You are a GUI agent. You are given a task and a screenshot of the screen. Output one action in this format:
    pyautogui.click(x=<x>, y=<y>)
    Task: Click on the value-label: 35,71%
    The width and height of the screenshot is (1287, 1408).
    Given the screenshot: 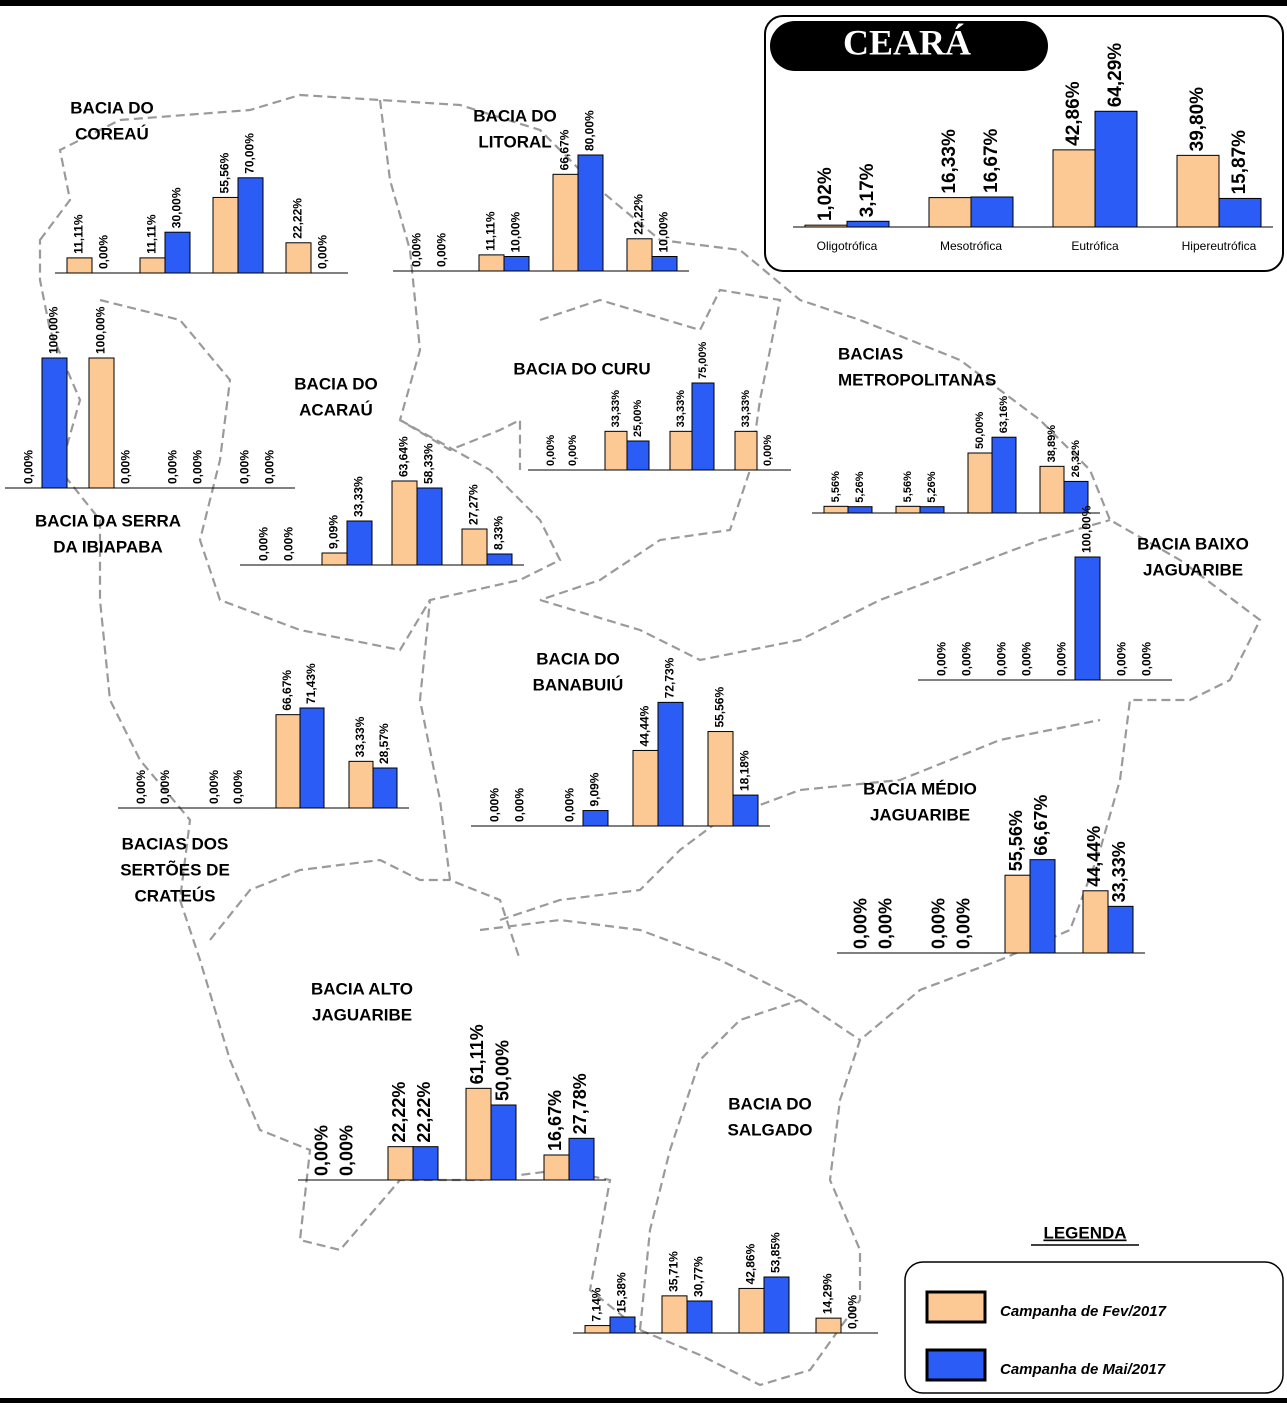 What is the action you would take?
    pyautogui.click(x=674, y=1271)
    